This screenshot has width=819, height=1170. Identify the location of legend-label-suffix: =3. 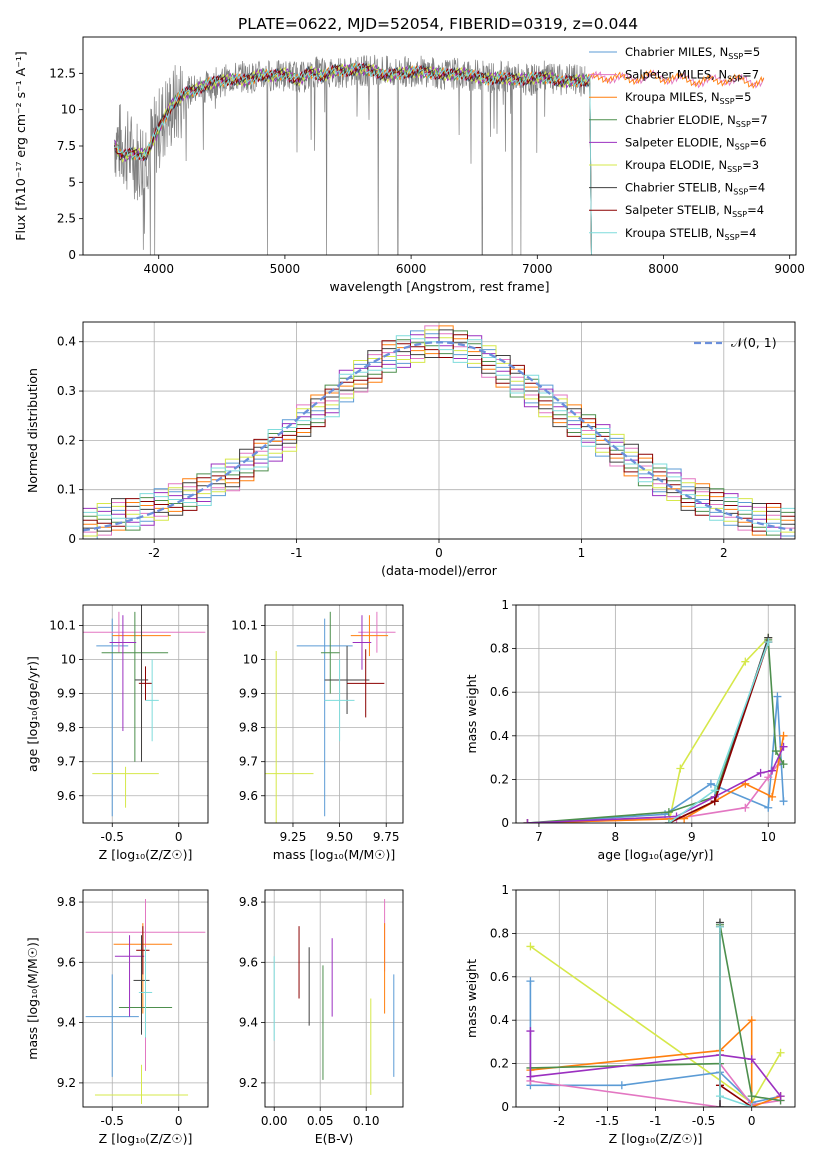
(750, 165).